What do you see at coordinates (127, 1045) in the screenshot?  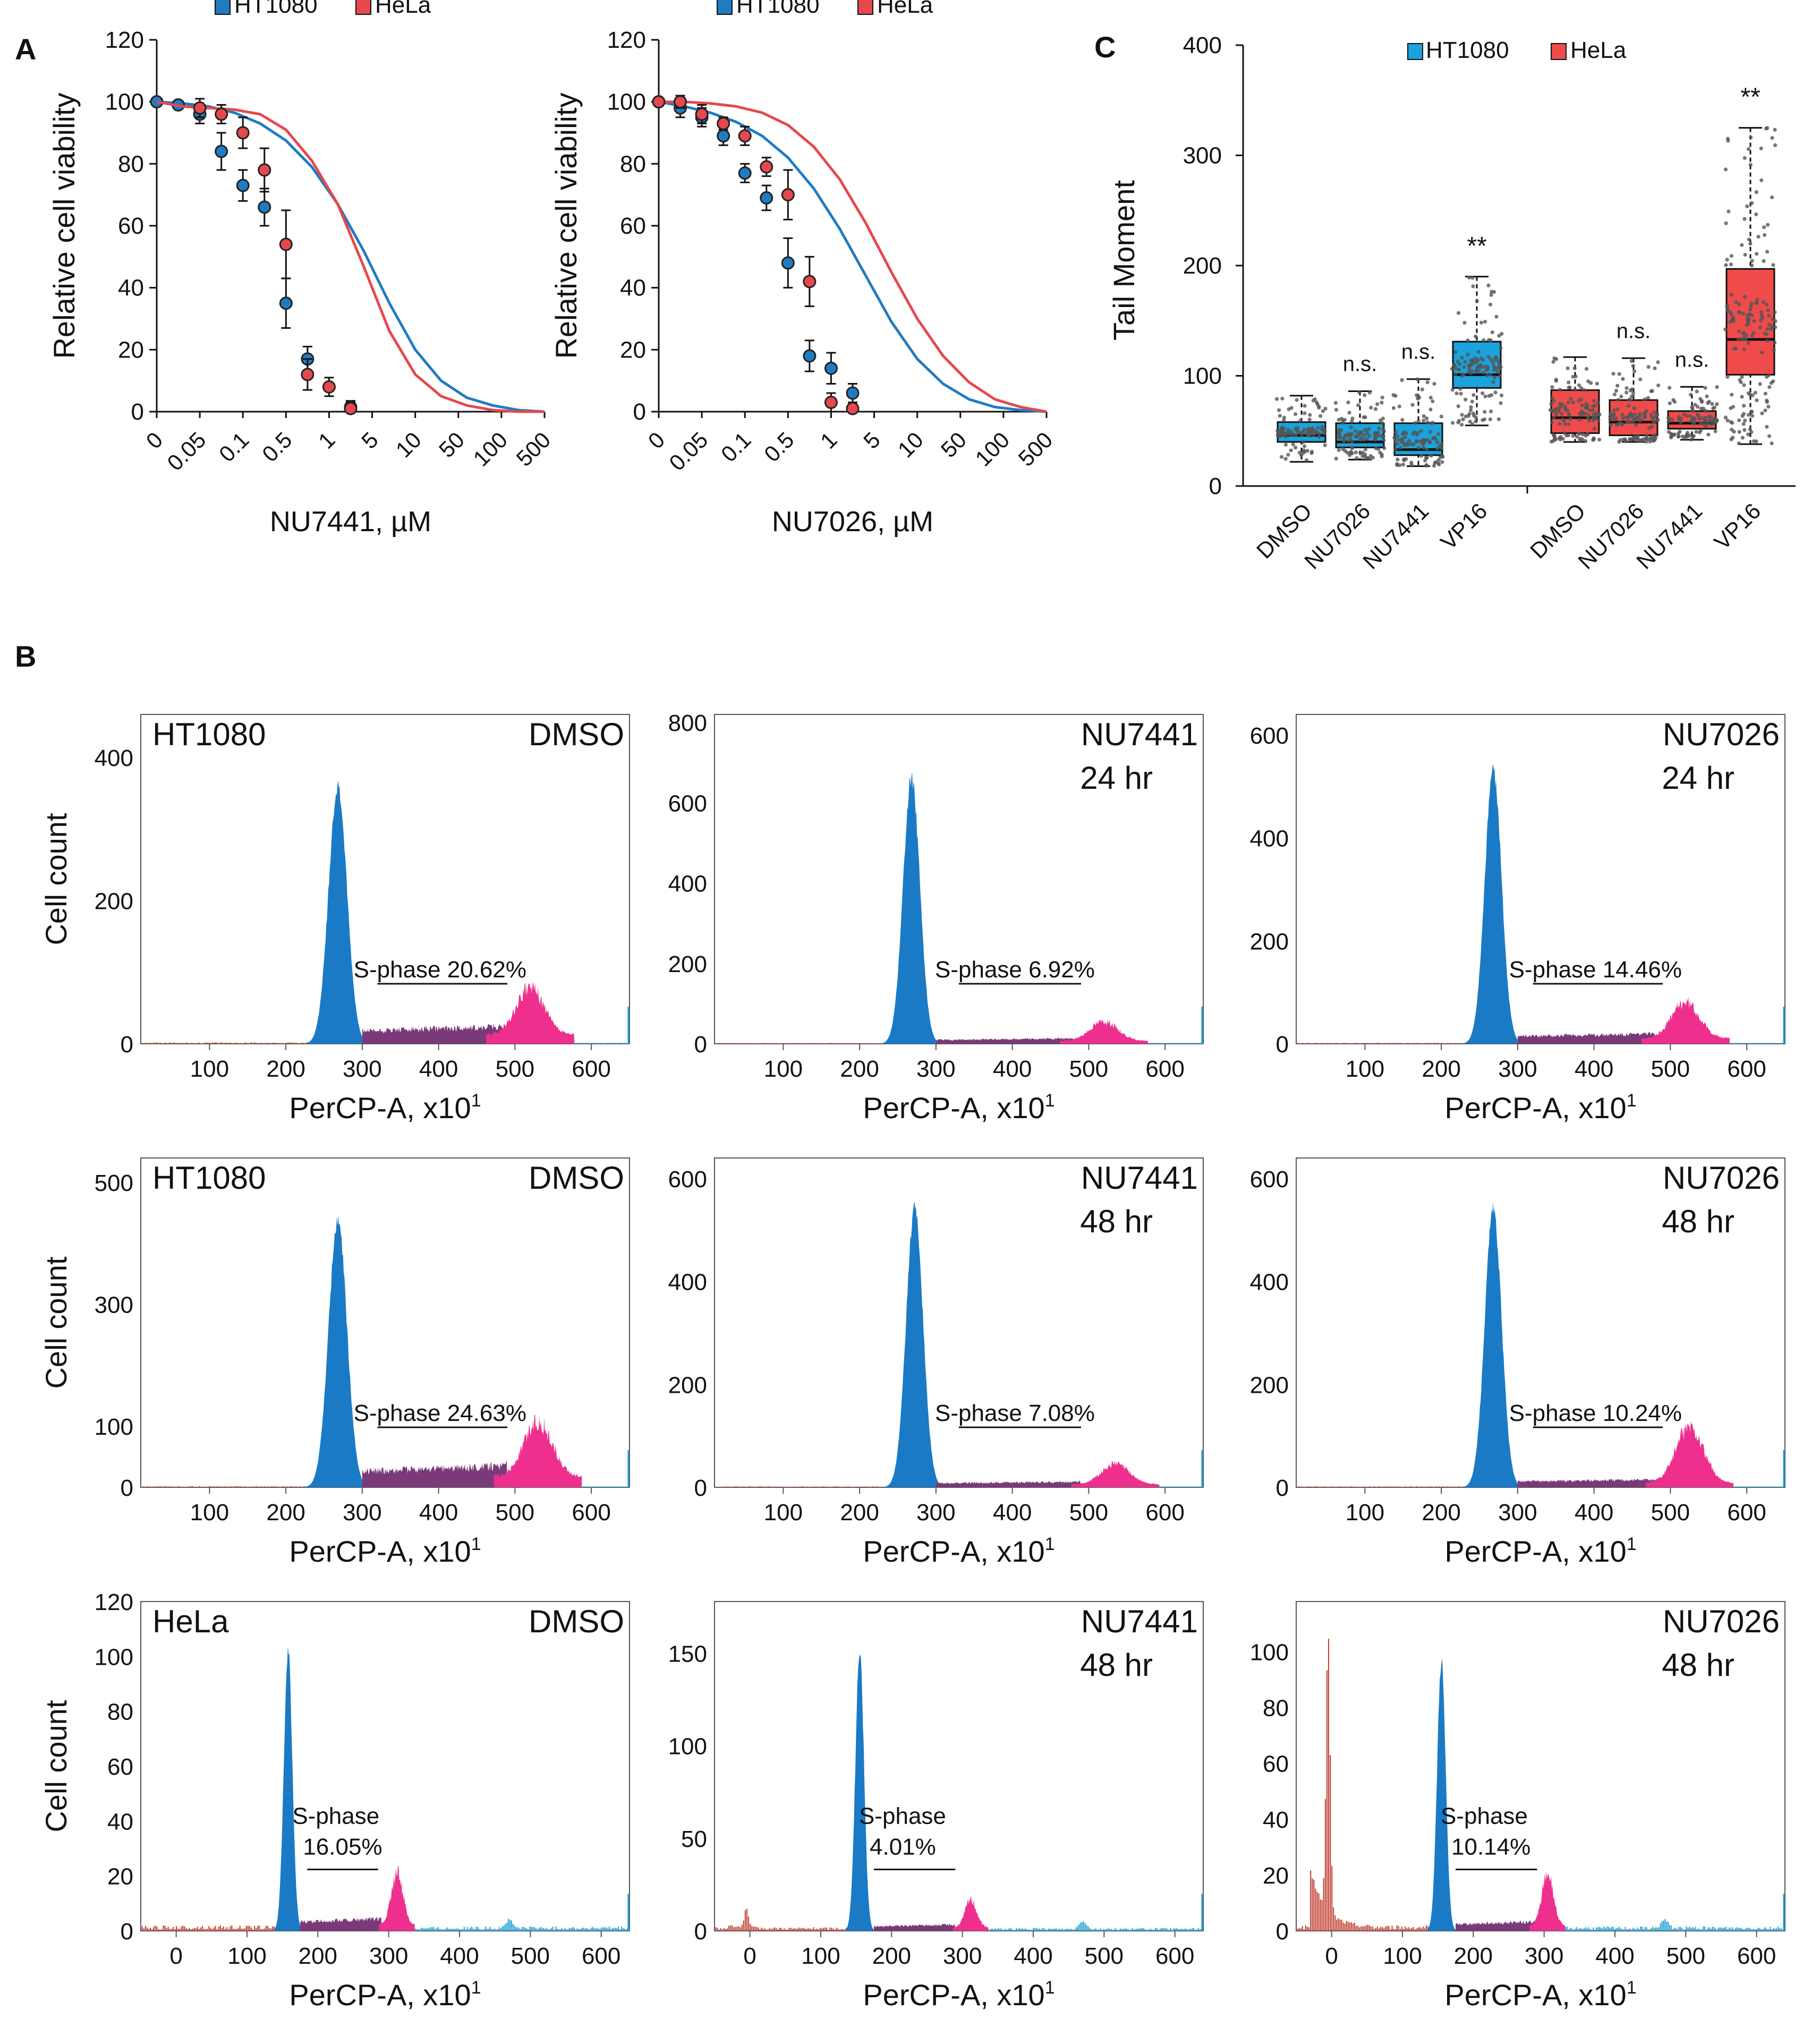 I see `y-tick-label: 0` at bounding box center [127, 1045].